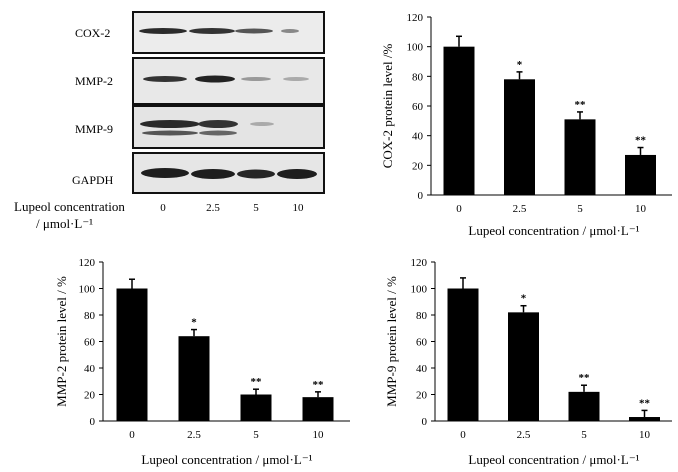 The height and width of the screenshot is (472, 678). I want to click on y-axis-label: COX-2 protein level /%, so click(387, 106).